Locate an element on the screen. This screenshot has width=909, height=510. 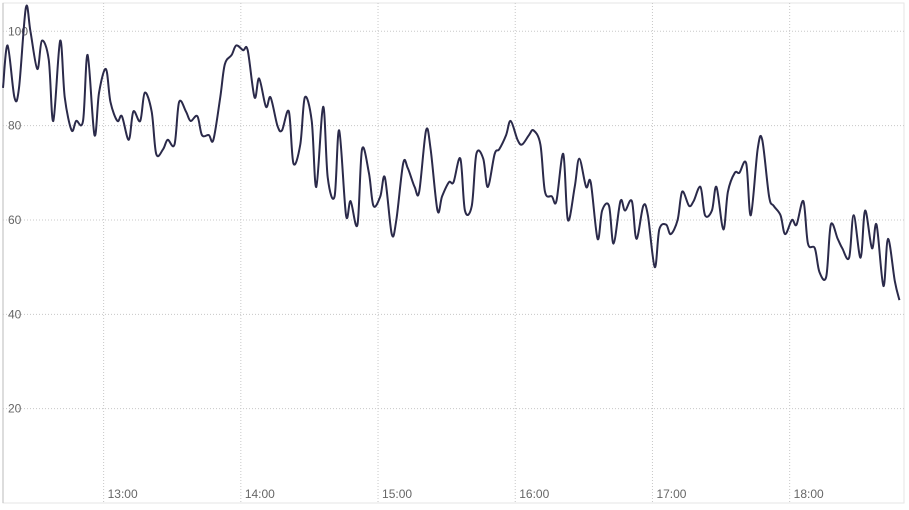
y-tick-label: 40 is located at coordinates (15, 314).